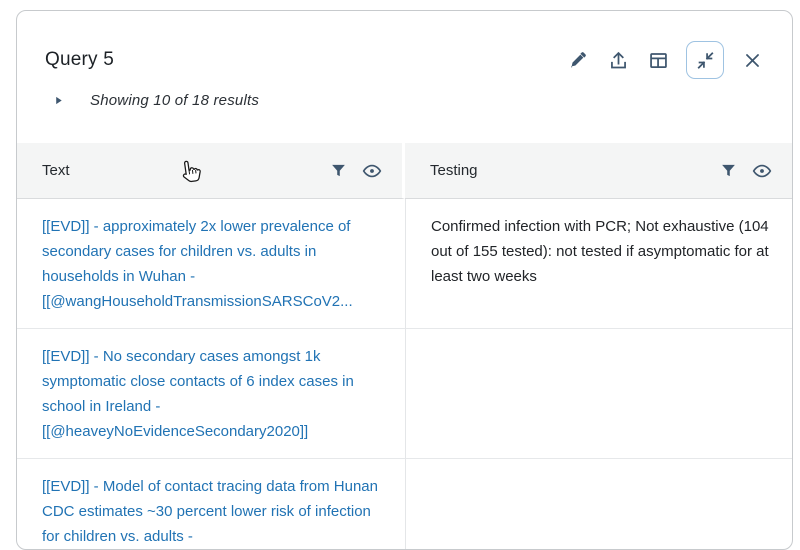 Image resolution: width=800 pixels, height=550 pixels. I want to click on close-icon, so click(752, 60).